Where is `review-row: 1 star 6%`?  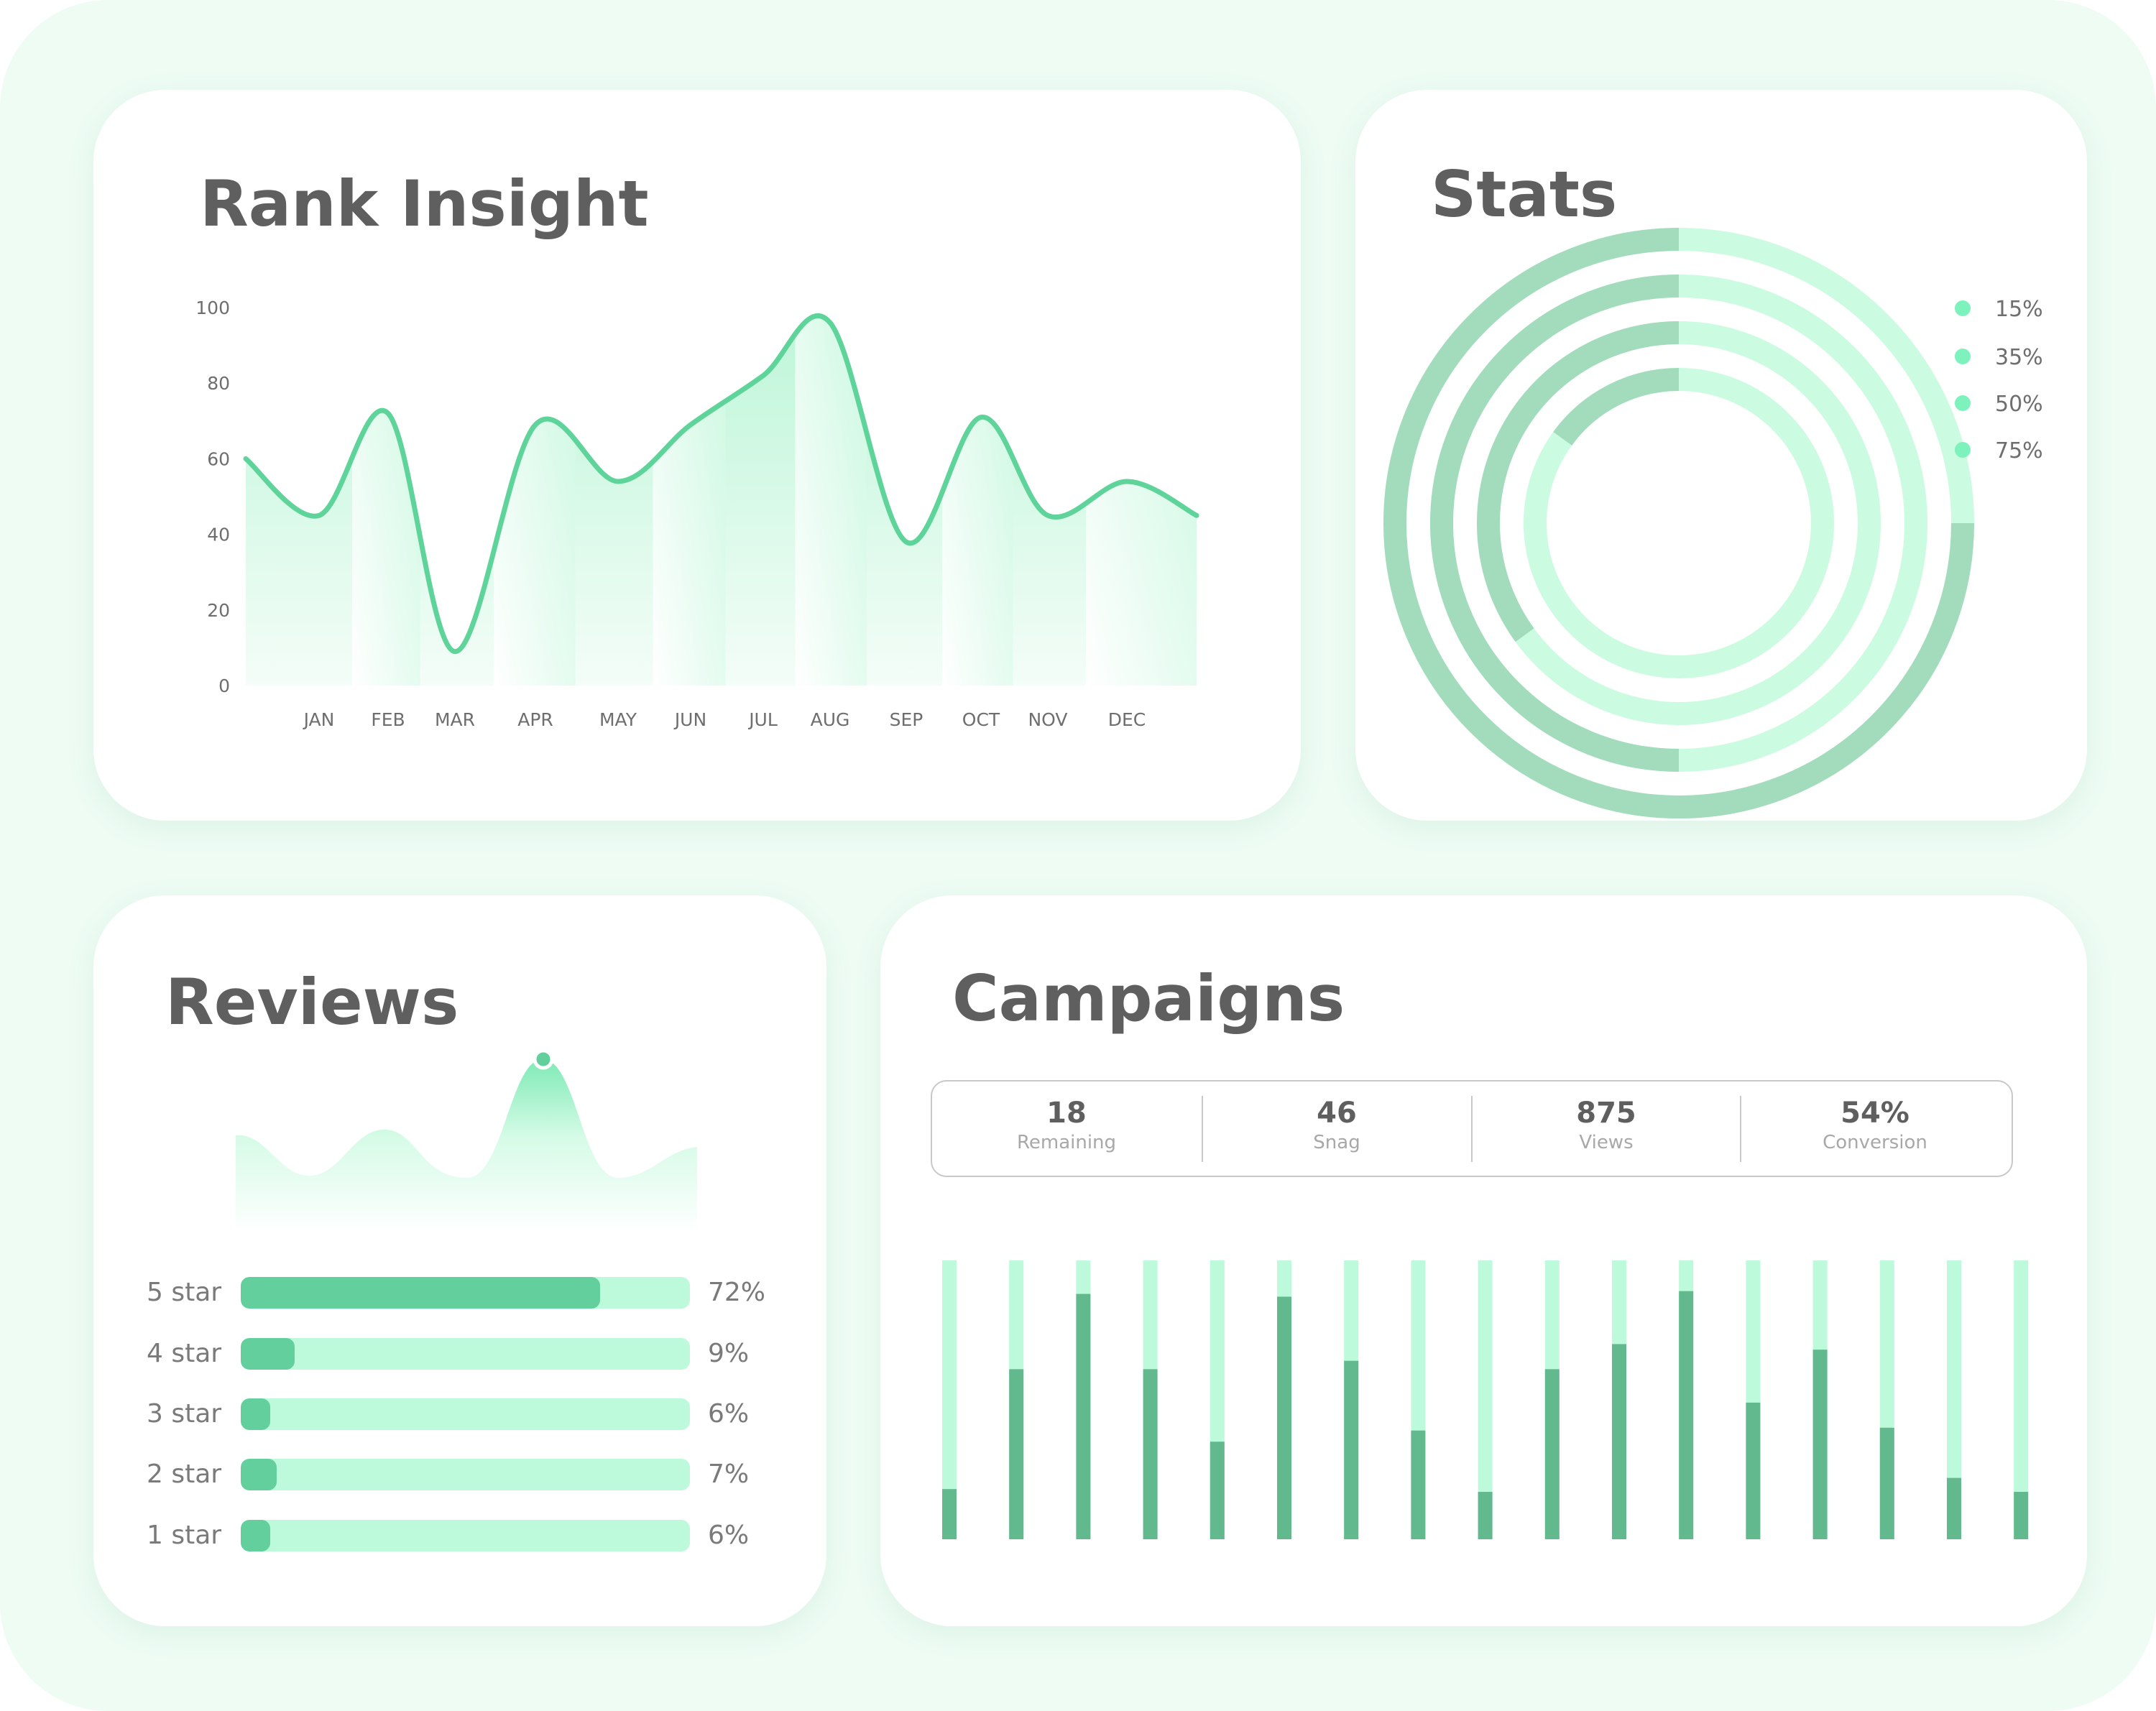 review-row: 1 star 6% is located at coordinates (459, 1537).